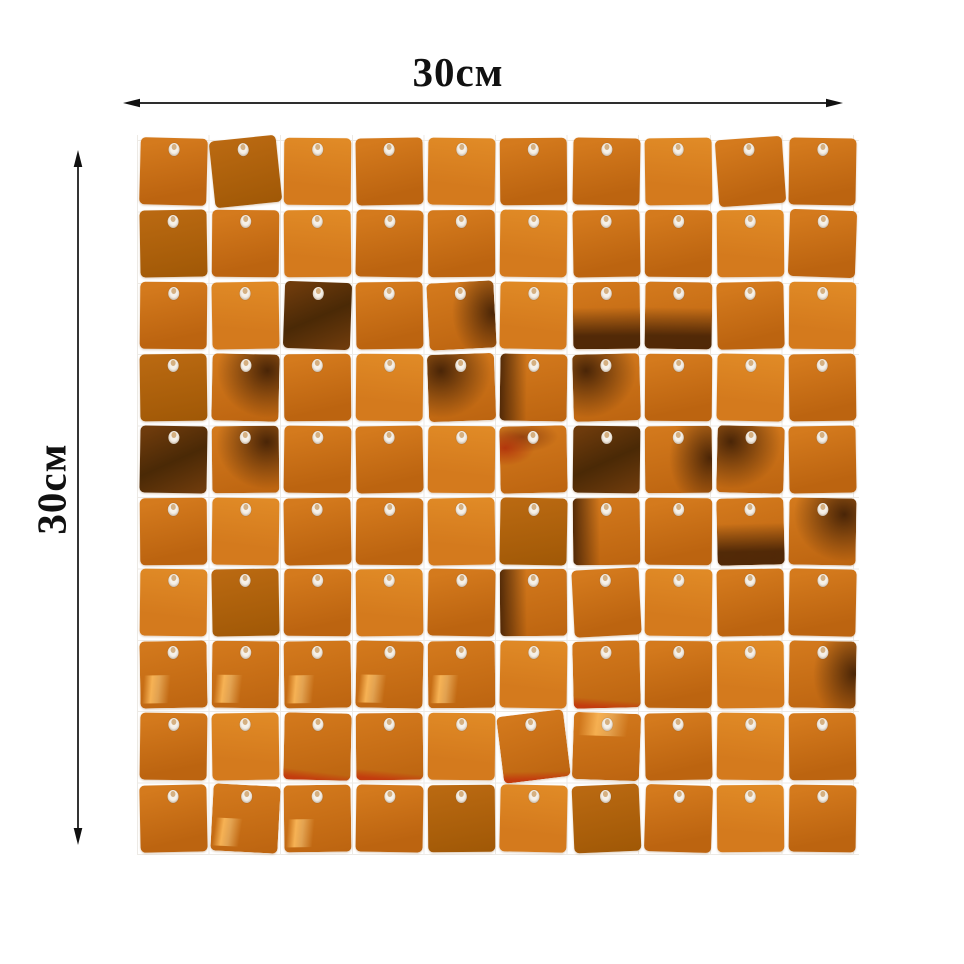 This screenshot has width=964, height=964. I want to click on sequin-r7c2, so click(245, 602).